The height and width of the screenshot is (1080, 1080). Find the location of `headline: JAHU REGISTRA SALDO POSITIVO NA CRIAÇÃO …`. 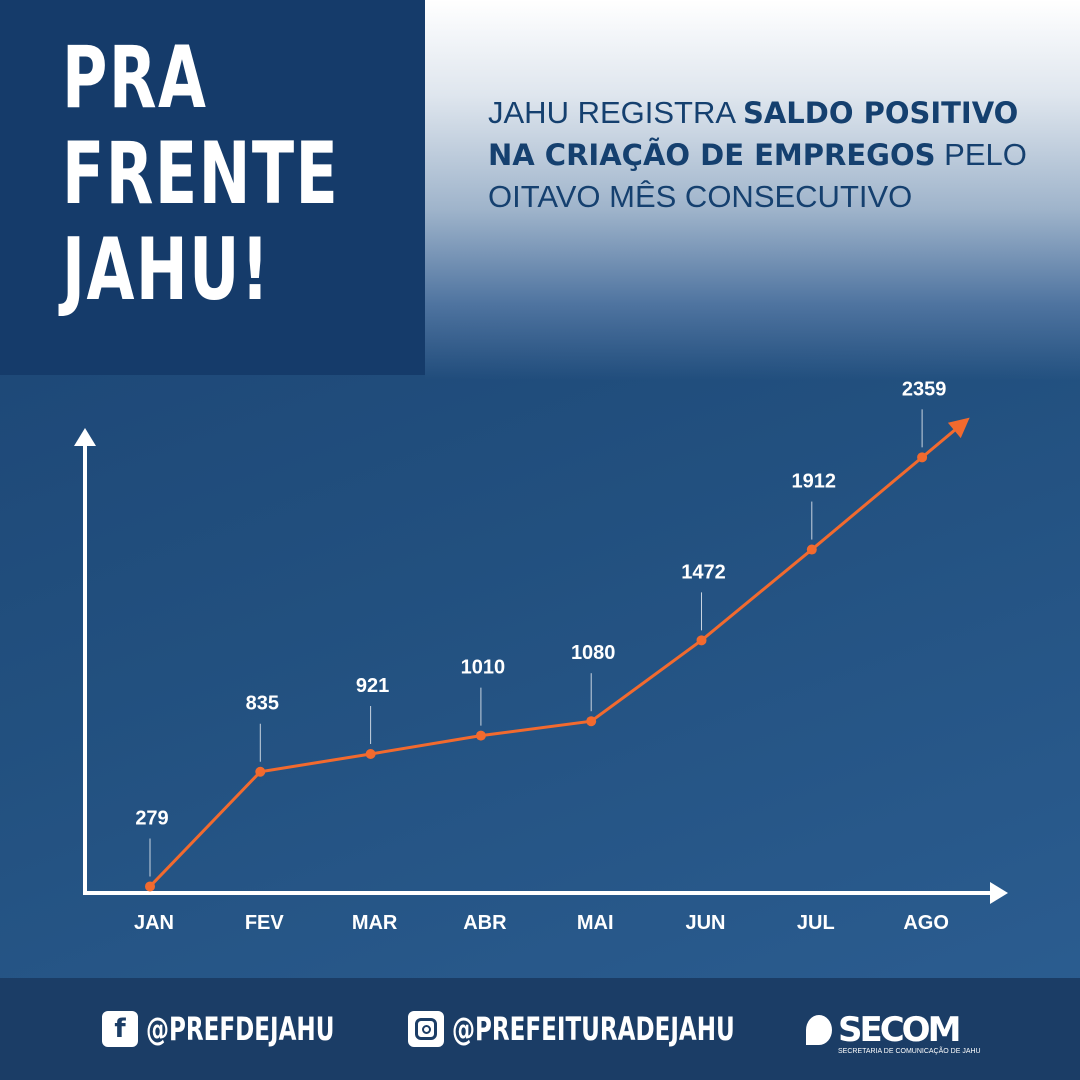

headline: JAHU REGISTRA SALDO POSITIVO NA CRIAÇÃO … is located at coordinates (758, 155).